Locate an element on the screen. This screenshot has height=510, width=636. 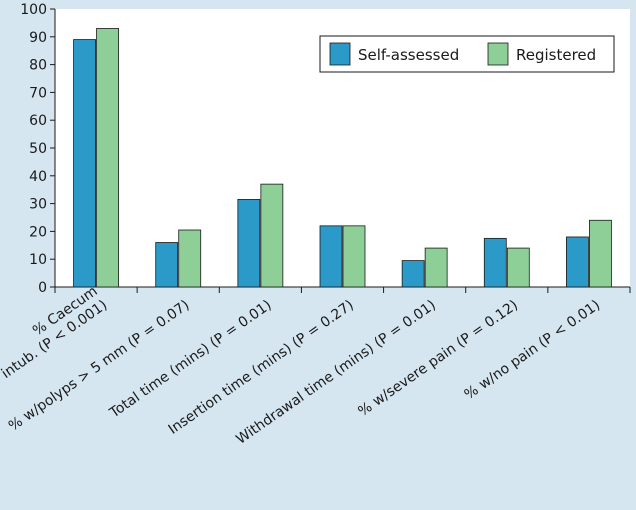
y-tick-label: 90 is located at coordinates (38, 38).